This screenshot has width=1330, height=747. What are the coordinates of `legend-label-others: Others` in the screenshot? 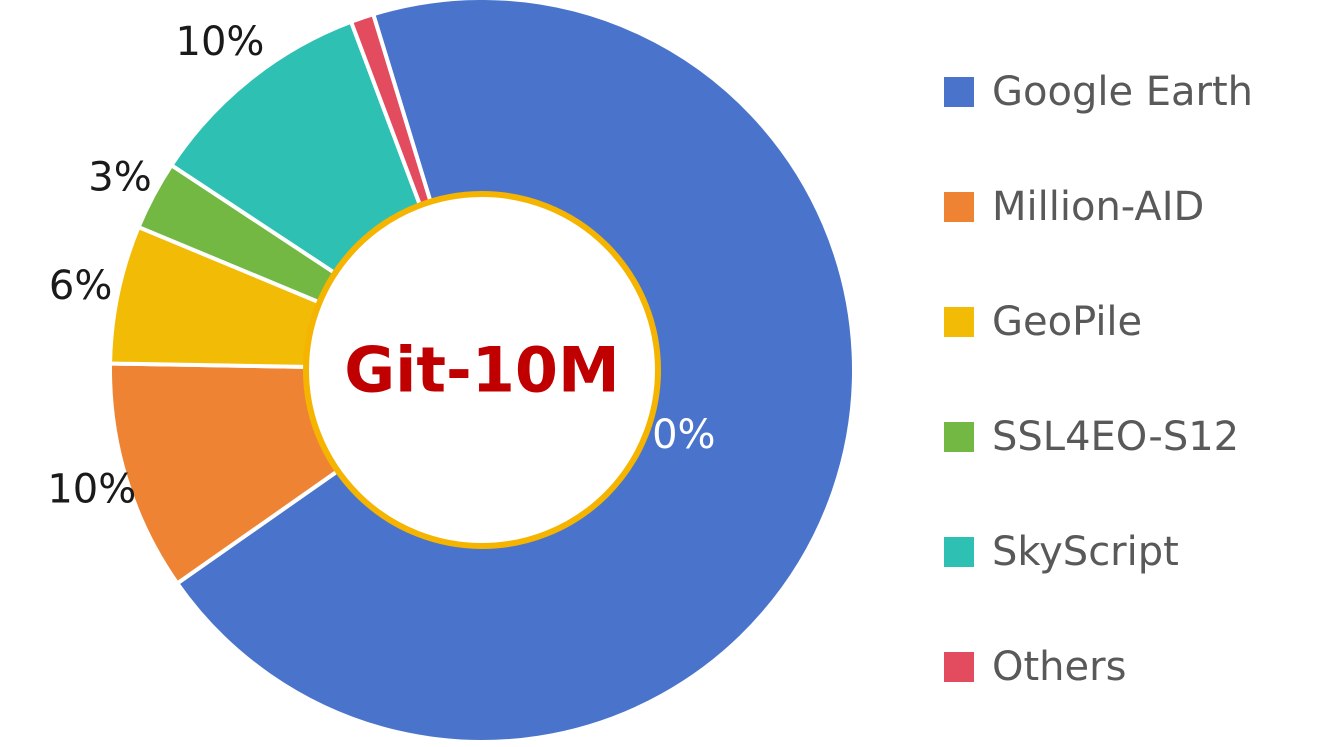 It's located at (1059, 667).